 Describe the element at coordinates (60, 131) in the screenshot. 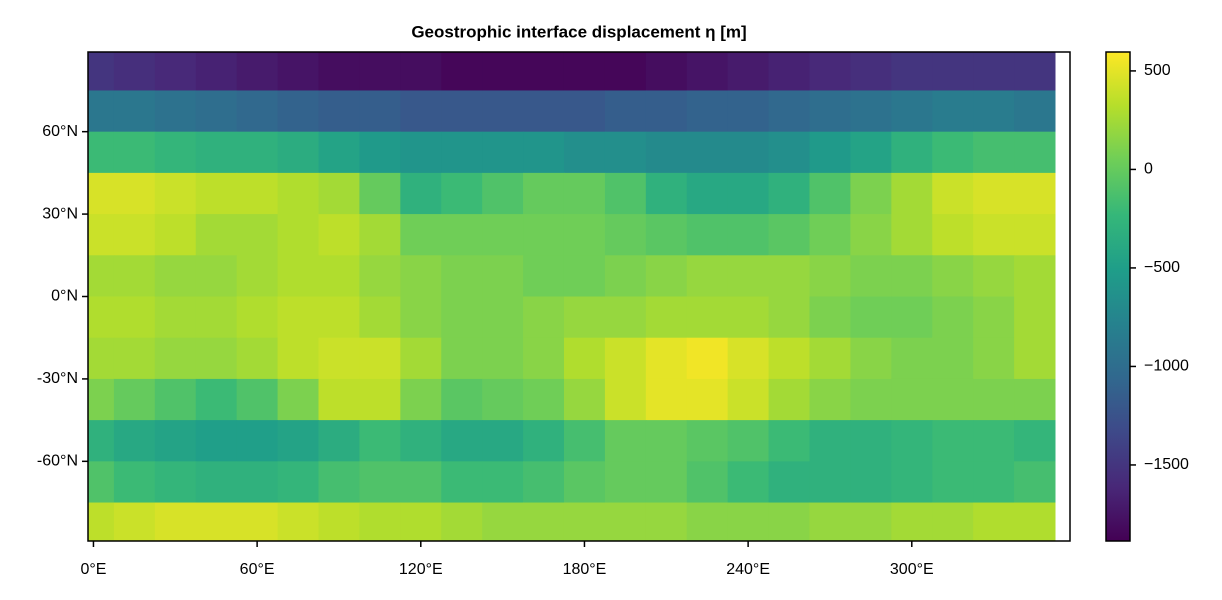

I see `y-tick-label: 60°N` at that location.